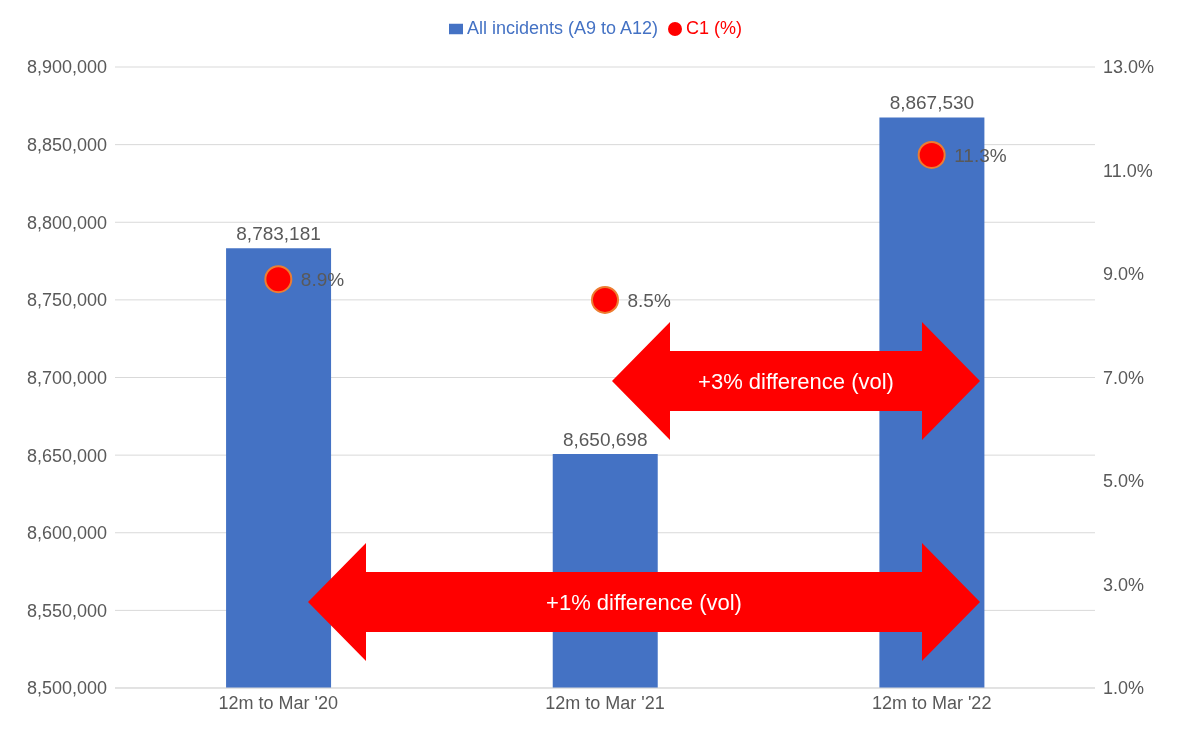 This screenshot has width=1203, height=735. What do you see at coordinates (66, 610) in the screenshot?
I see `y-tick-label: 8,550,000` at bounding box center [66, 610].